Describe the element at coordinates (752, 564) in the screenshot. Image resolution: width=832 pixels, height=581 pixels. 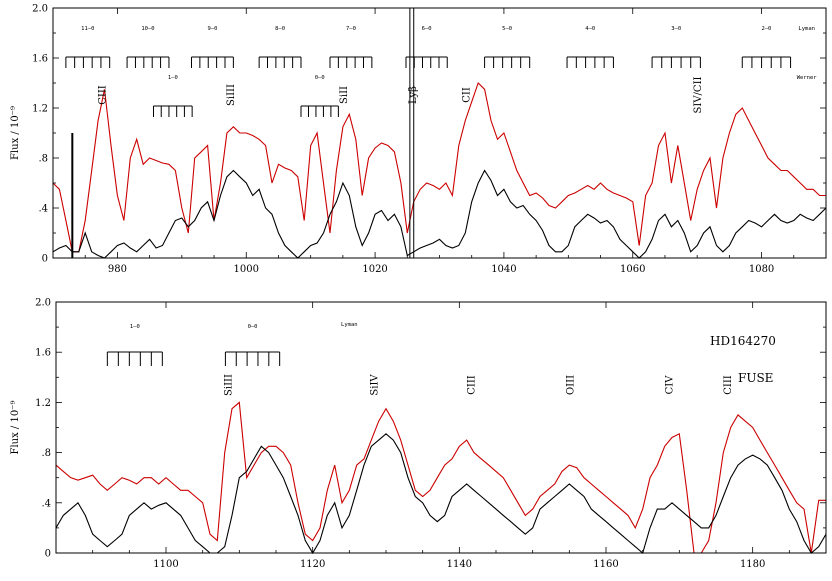
I see `x-tick-label: 1180` at that location.